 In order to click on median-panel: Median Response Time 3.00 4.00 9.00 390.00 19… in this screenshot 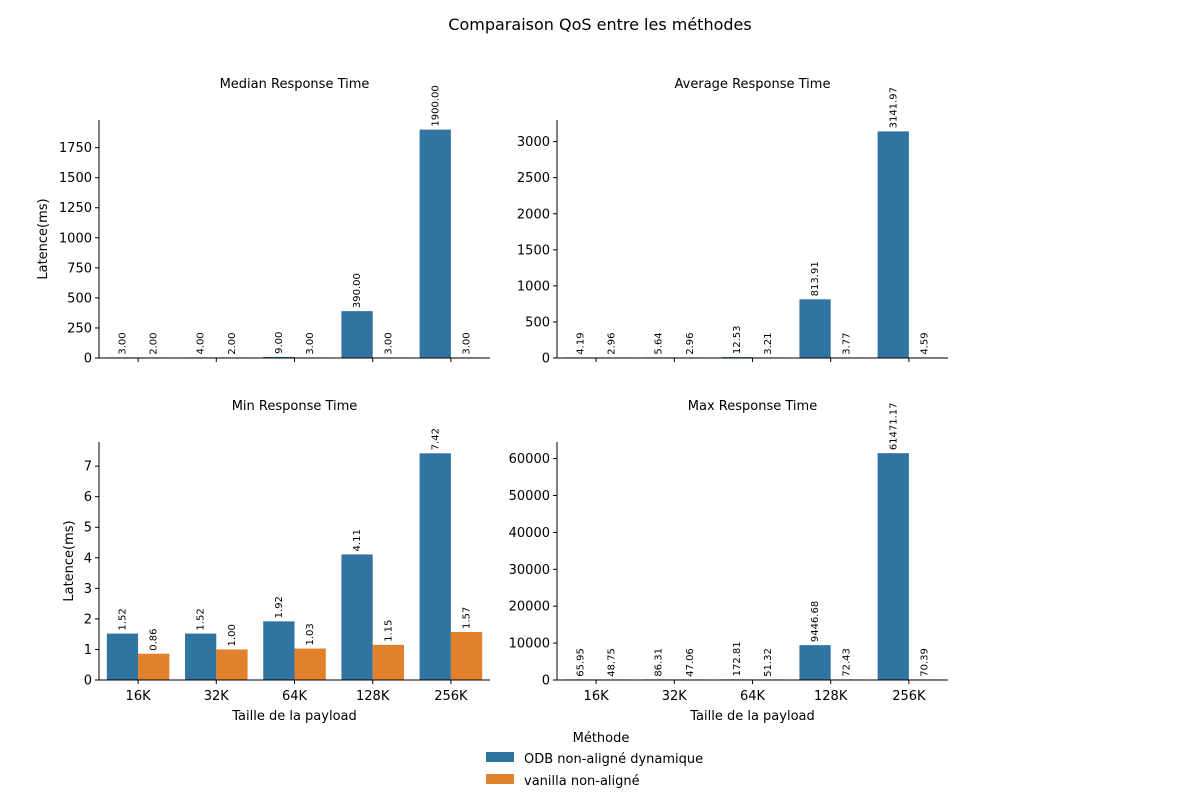, I will do `click(263, 222)`.